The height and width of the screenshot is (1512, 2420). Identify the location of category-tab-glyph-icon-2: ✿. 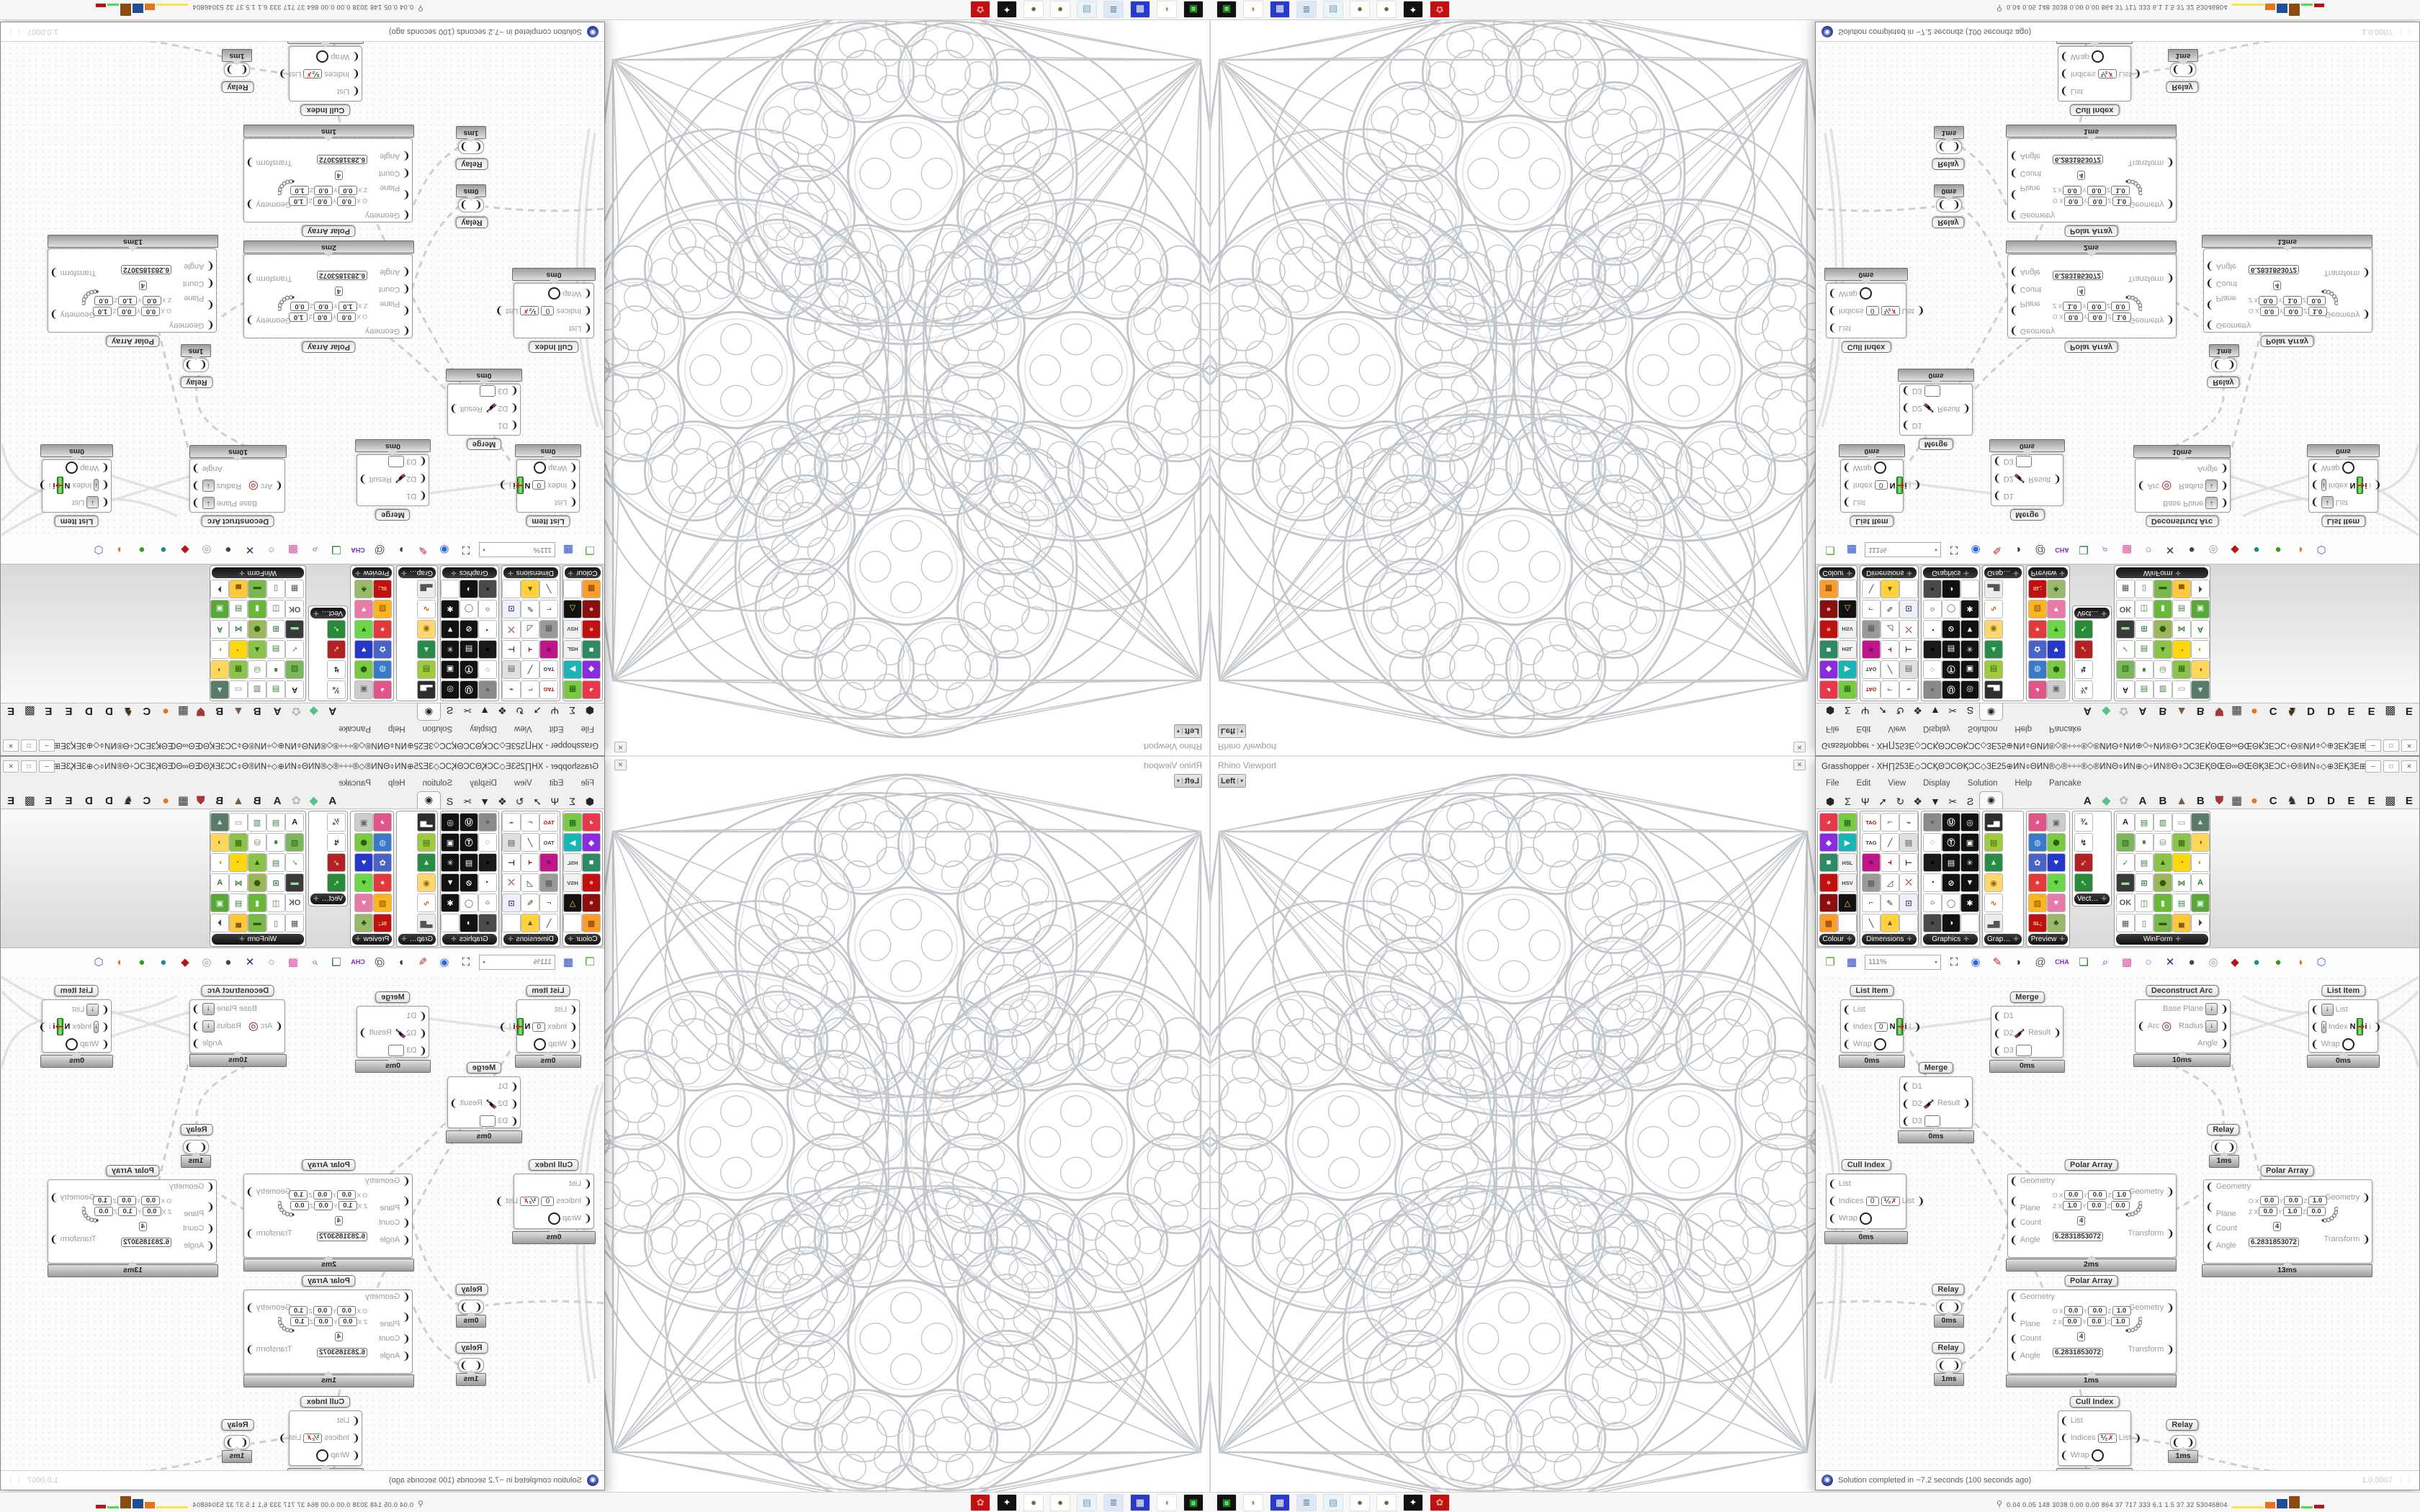
(296, 801).